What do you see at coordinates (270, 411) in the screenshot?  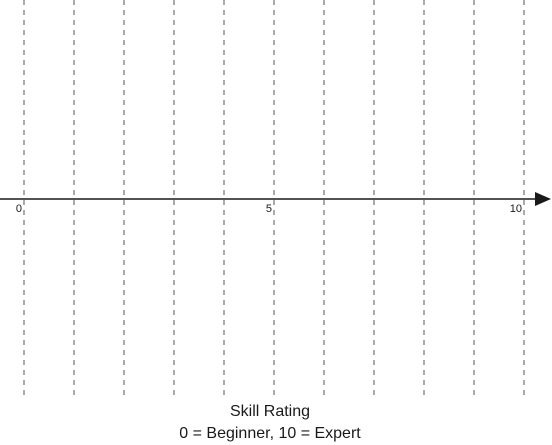 I see `scale-title: Skill Rating` at bounding box center [270, 411].